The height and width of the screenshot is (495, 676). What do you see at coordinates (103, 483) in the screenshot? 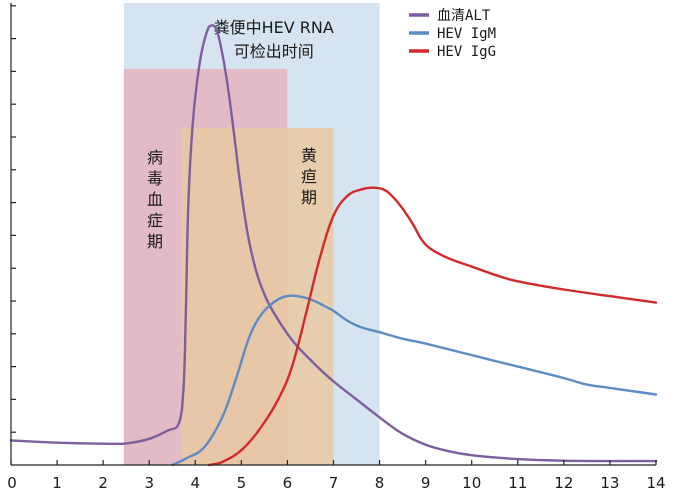
I see `x-tick-label: 2` at bounding box center [103, 483].